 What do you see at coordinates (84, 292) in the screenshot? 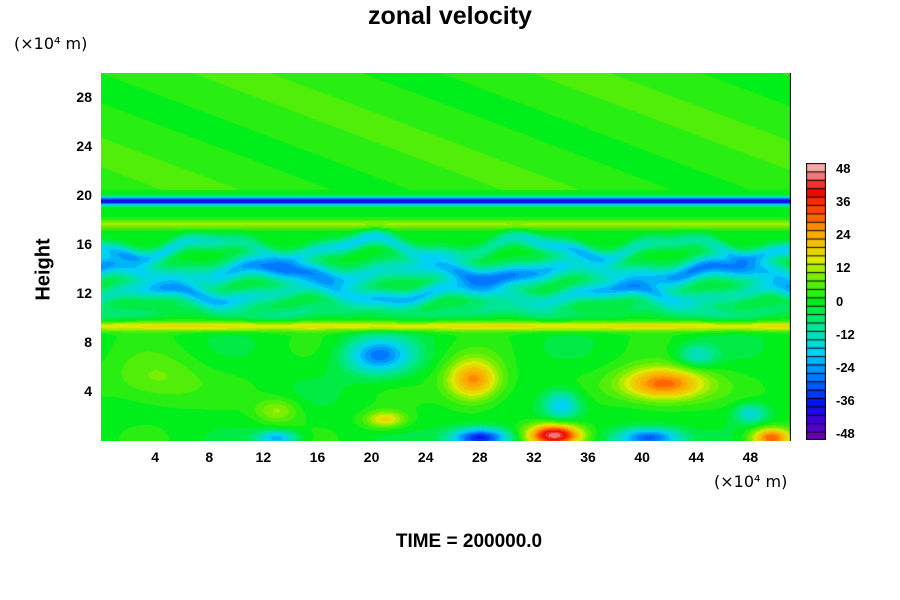
I see `y-tick-label: 12` at bounding box center [84, 292].